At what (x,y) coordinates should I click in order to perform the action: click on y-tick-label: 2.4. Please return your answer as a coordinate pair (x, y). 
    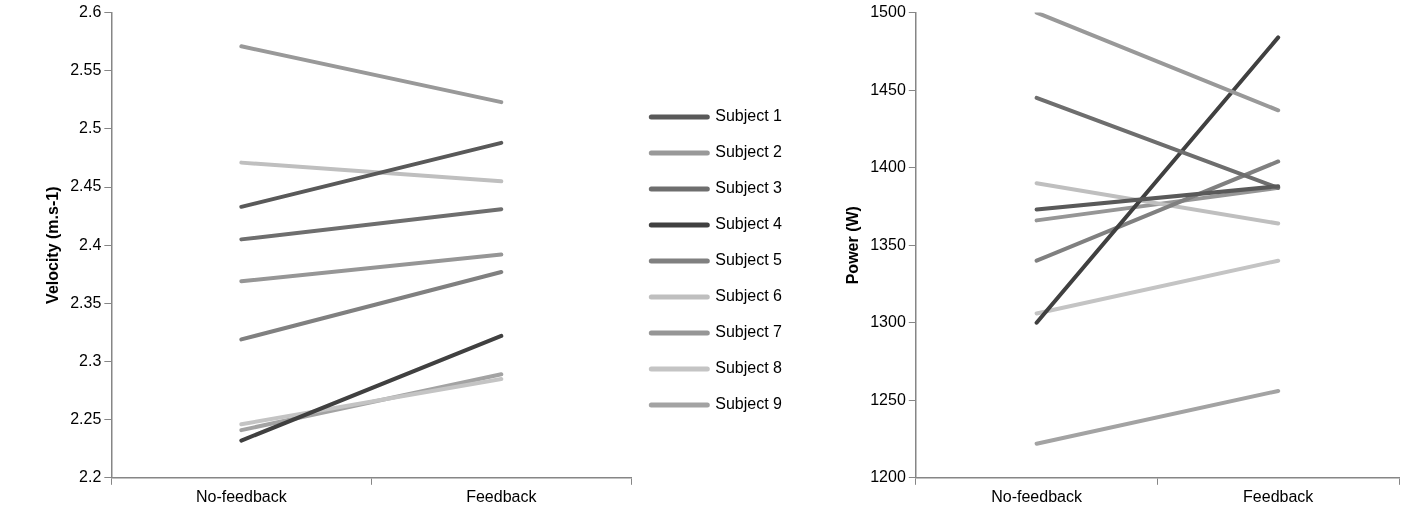
    Looking at the image, I should click on (90, 244).